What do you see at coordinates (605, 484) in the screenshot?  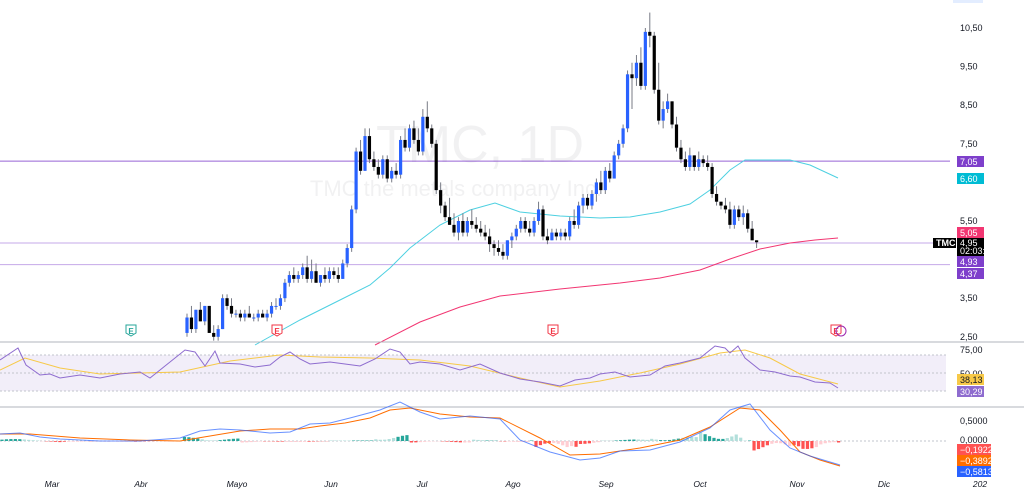 I see `time-axis-label: Sep` at bounding box center [605, 484].